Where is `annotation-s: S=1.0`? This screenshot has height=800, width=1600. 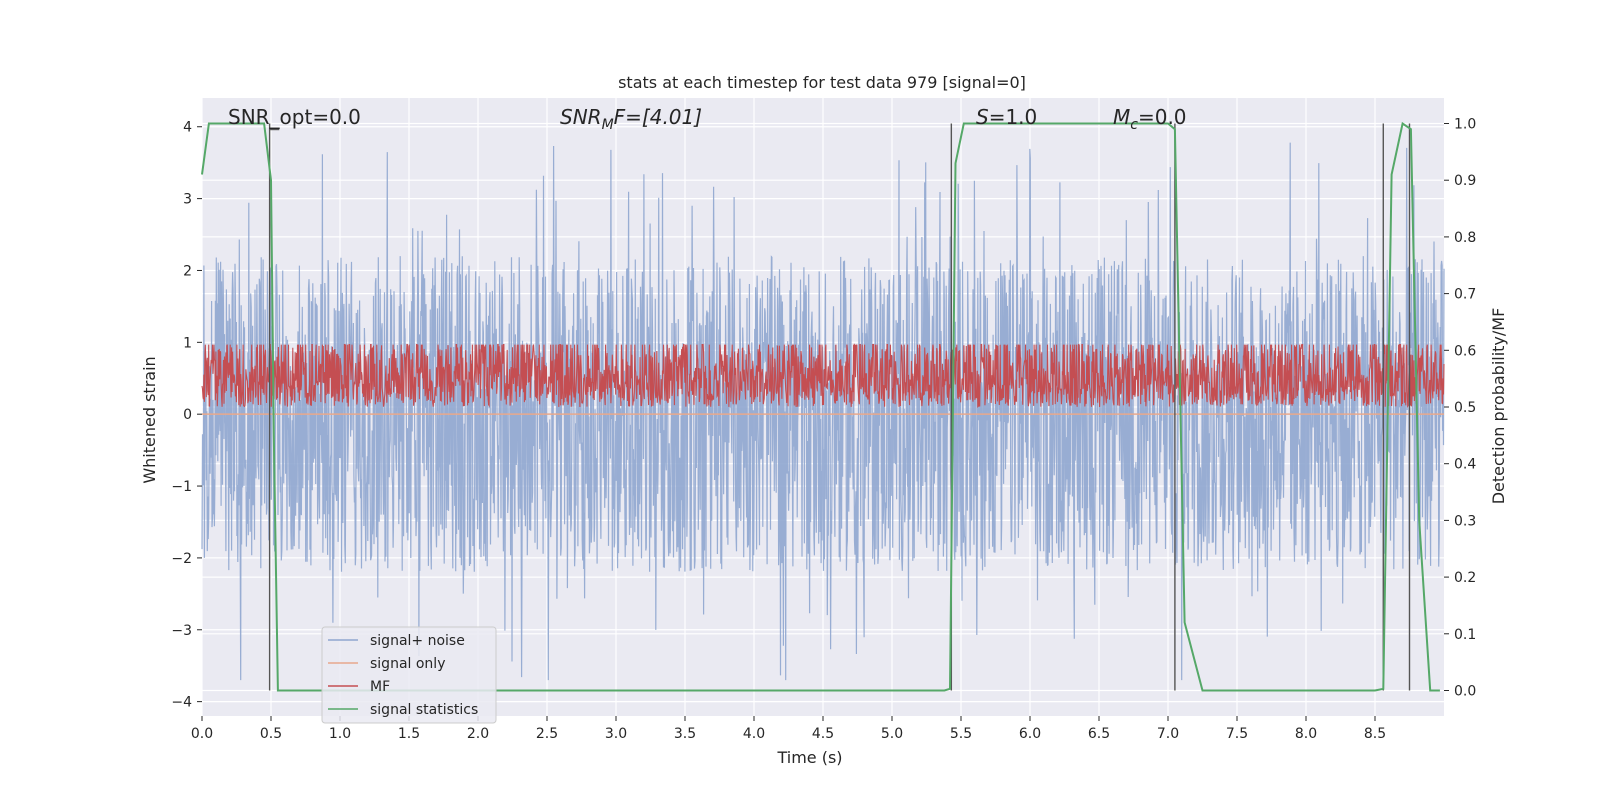
annotation-s: S=1.0 is located at coordinates (1006, 117).